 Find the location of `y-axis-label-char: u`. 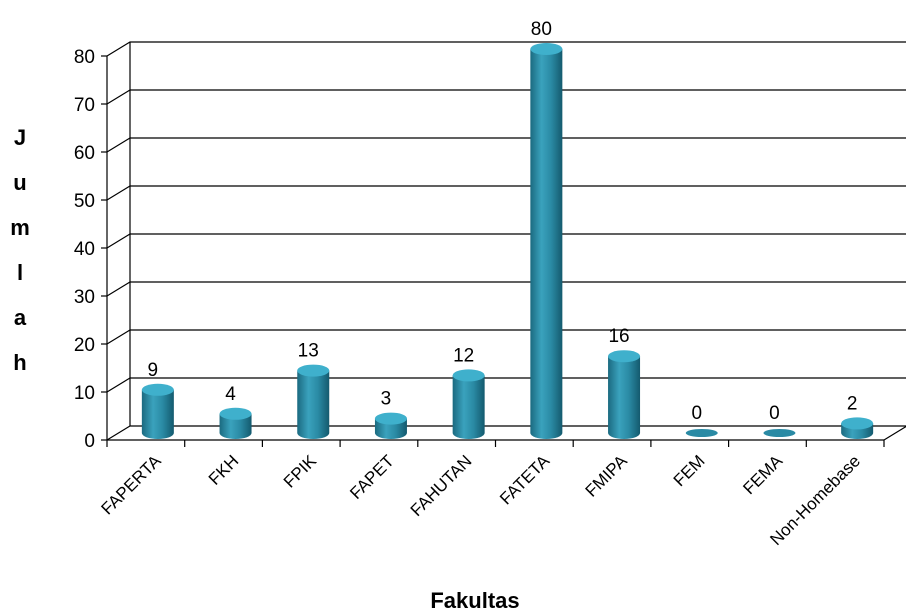

y-axis-label-char: u is located at coordinates (19, 182).